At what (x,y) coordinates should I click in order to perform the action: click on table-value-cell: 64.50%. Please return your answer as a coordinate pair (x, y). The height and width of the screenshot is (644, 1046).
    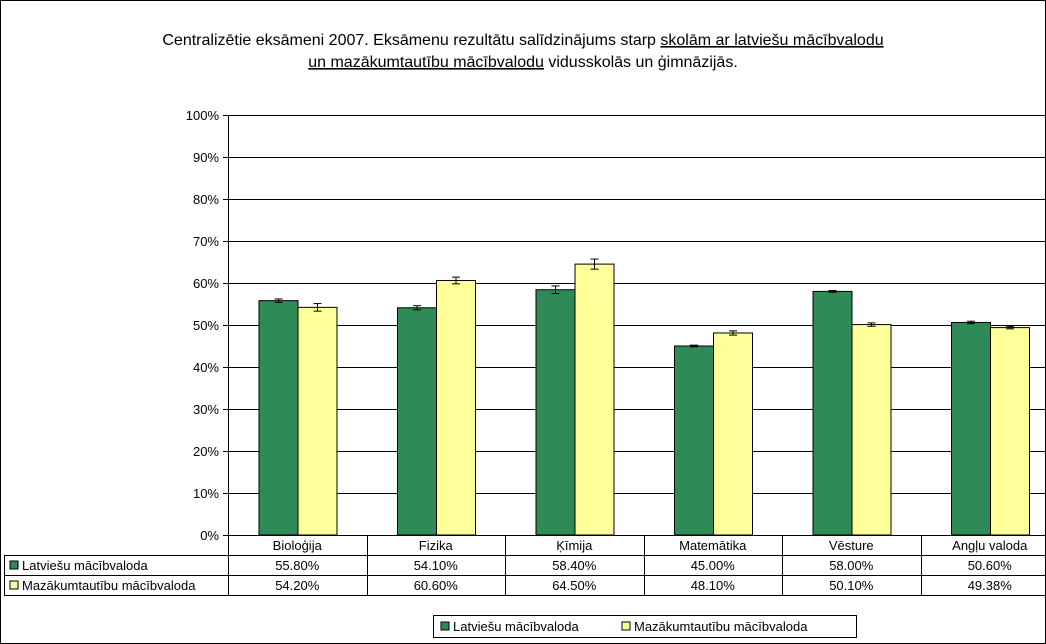
    Looking at the image, I should click on (574, 585).